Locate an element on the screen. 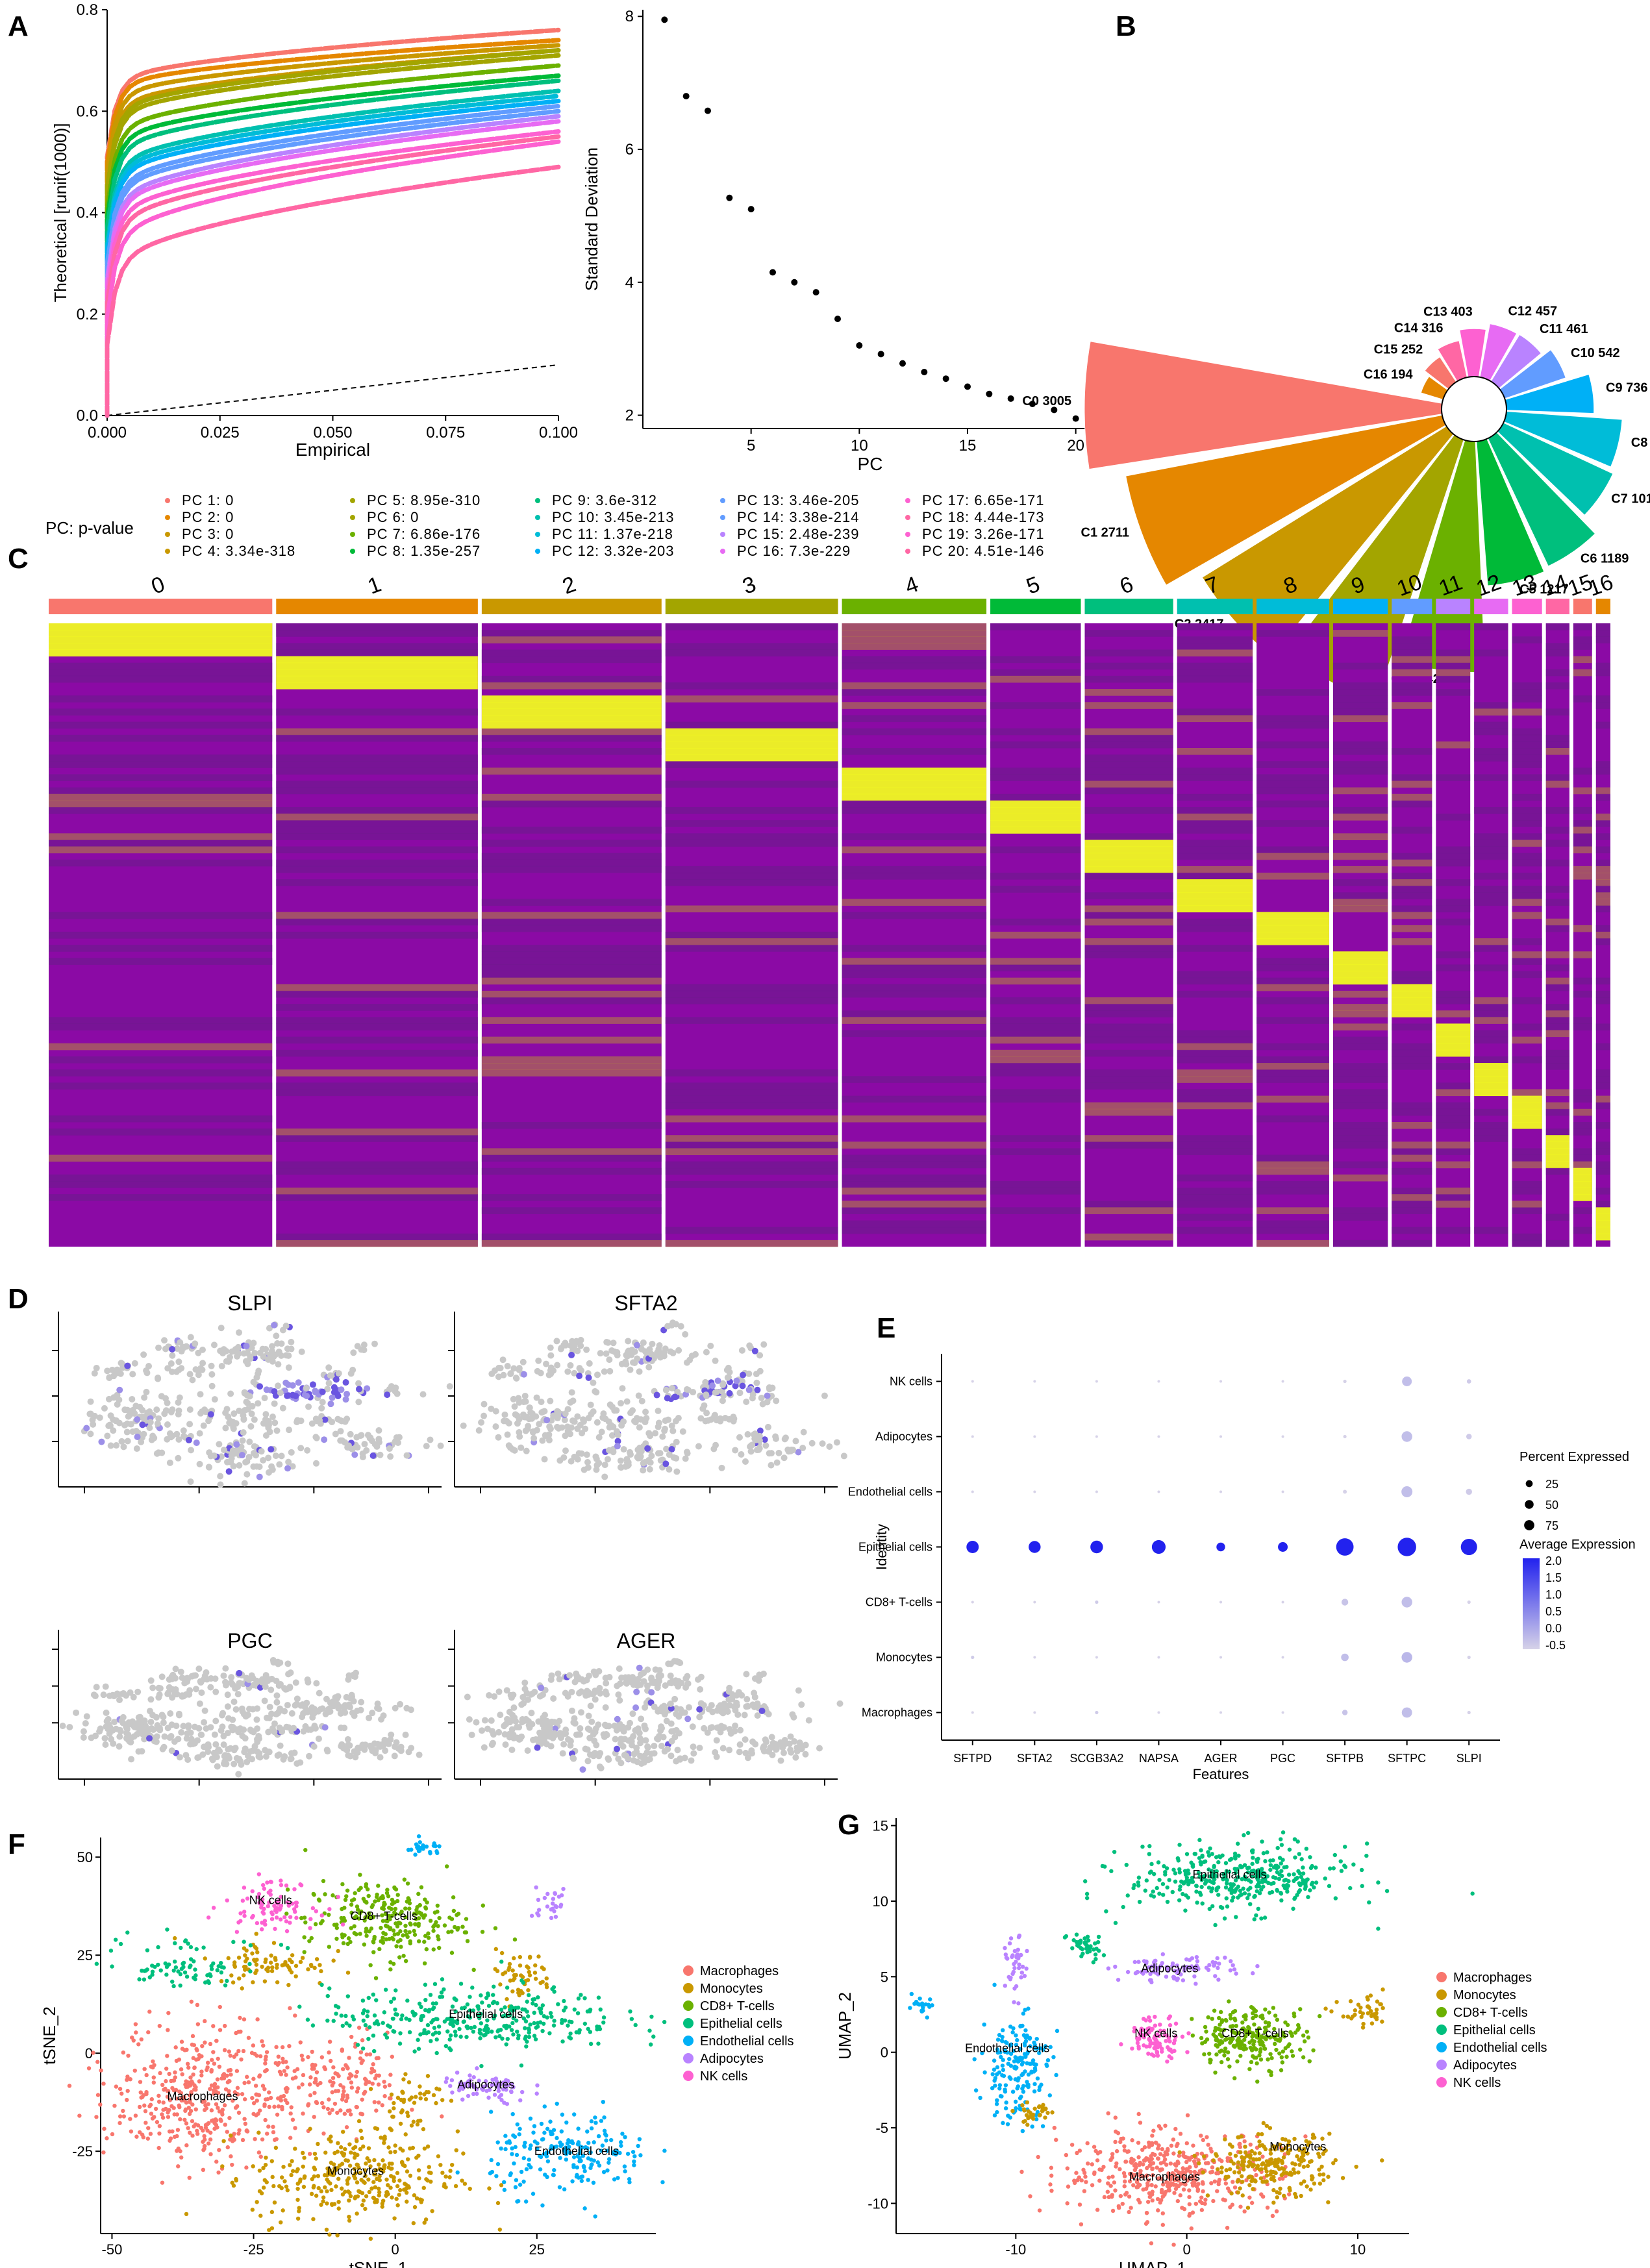  y-axis-title: Theoretical [runif(1000)] is located at coordinates (60, 212).